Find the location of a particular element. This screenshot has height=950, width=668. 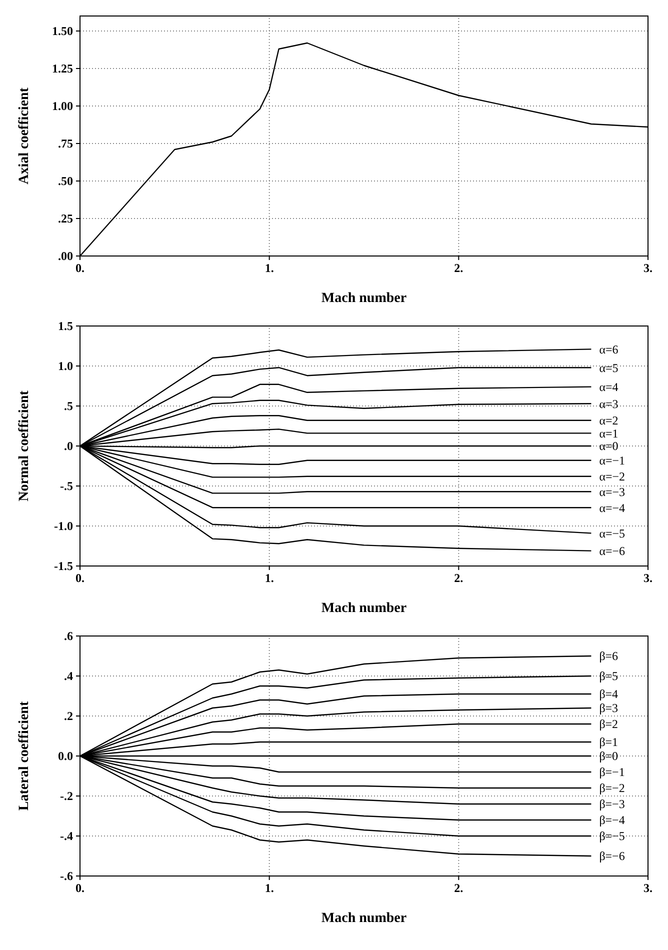

y-tick-label: -.5 is located at coordinates (66, 486).